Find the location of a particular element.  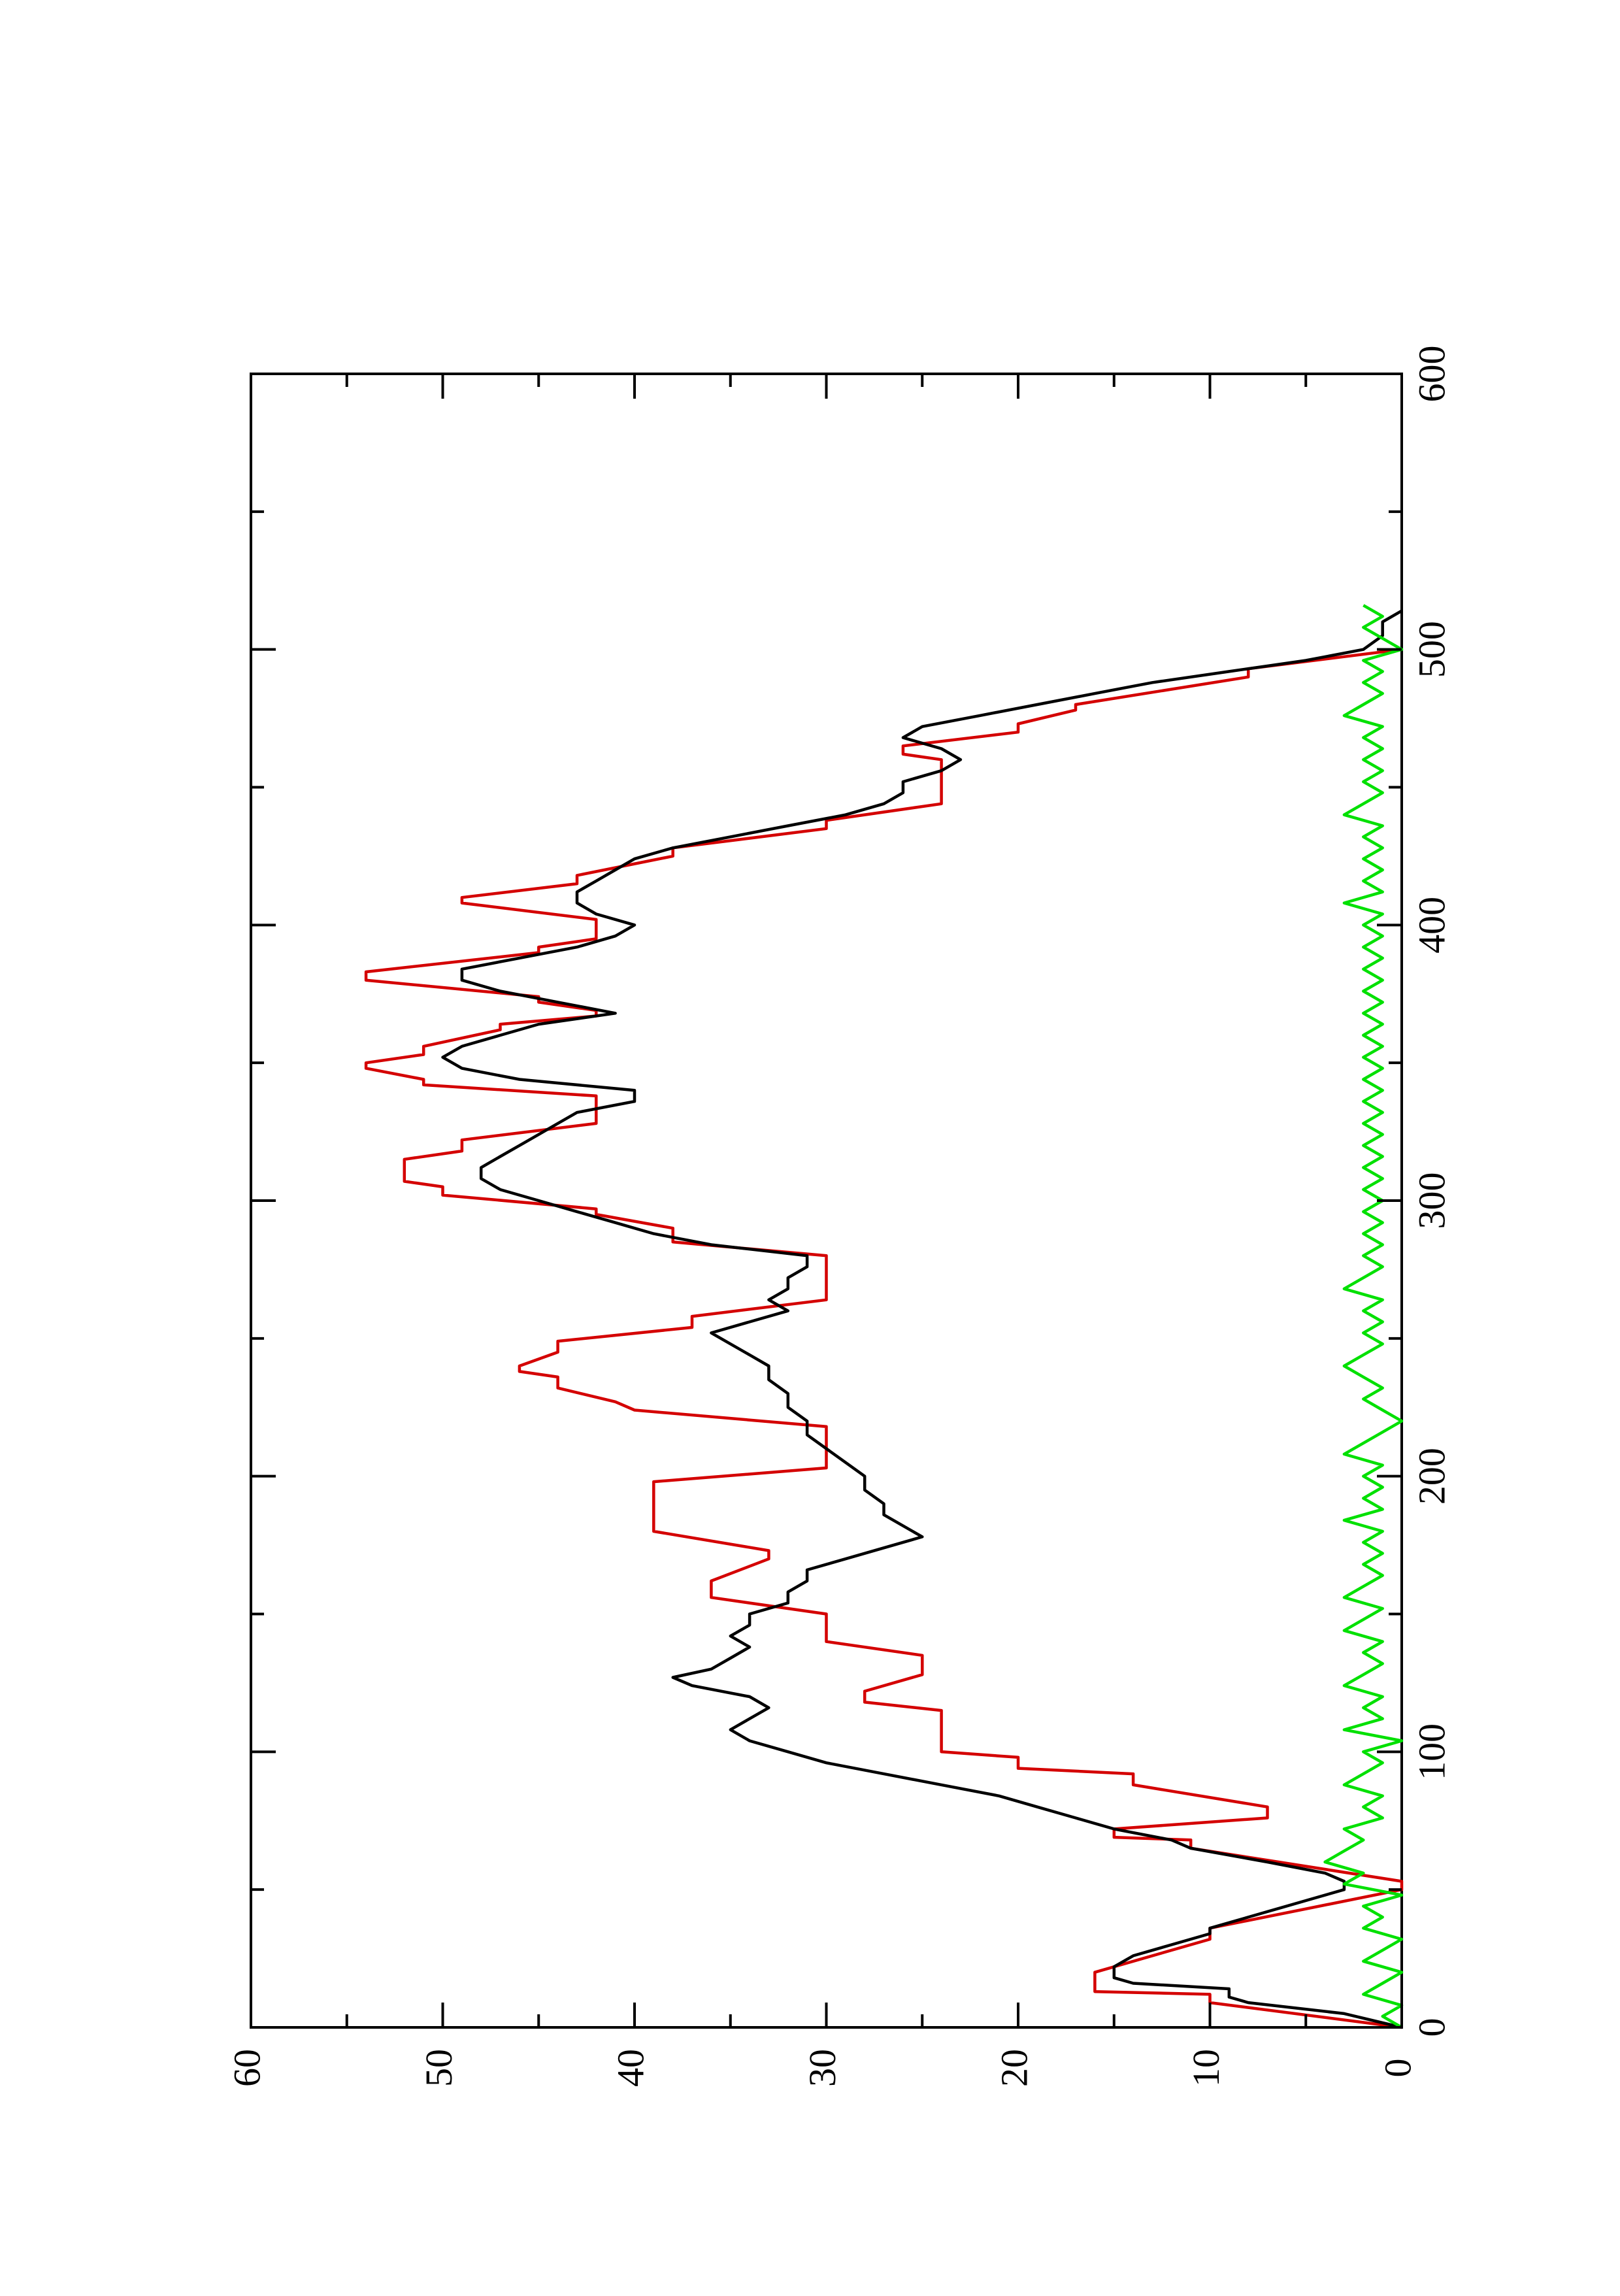

y-tick-label: 50 is located at coordinates (439, 2068).